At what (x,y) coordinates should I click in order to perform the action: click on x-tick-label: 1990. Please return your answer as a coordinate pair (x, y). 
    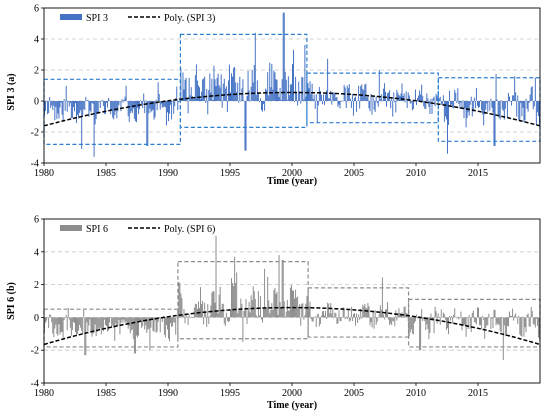
    Looking at the image, I should click on (168, 173).